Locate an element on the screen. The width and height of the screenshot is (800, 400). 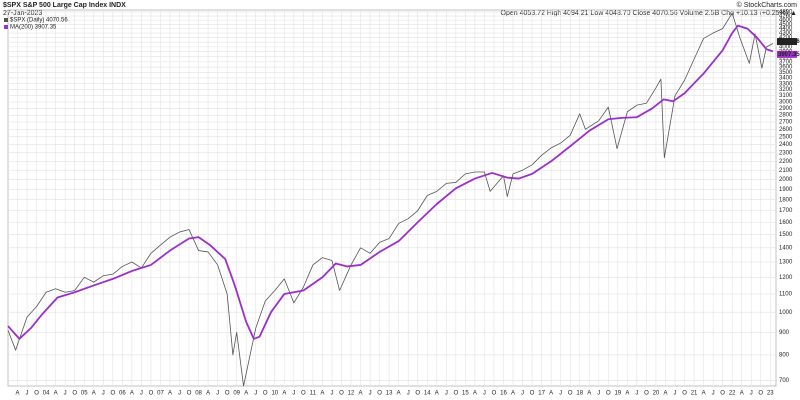
x-tick-label: 16 is located at coordinates (503, 394).